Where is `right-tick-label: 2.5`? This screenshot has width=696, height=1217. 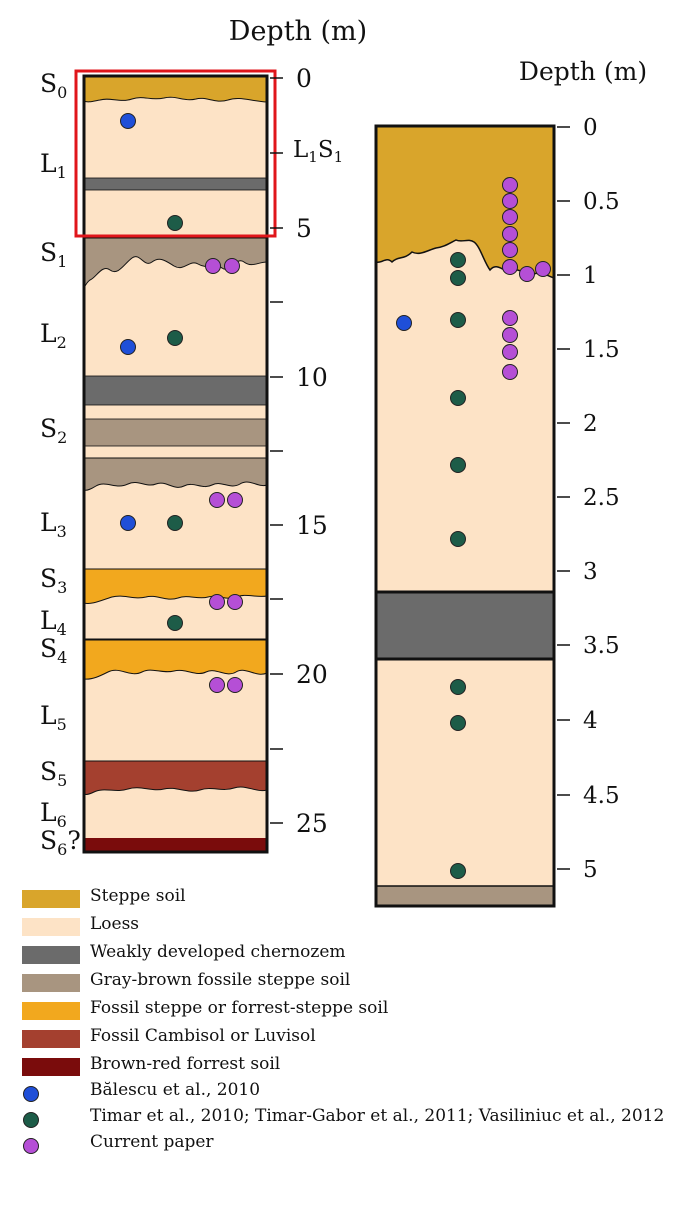
right-tick-label: 2.5 is located at coordinates (601, 498).